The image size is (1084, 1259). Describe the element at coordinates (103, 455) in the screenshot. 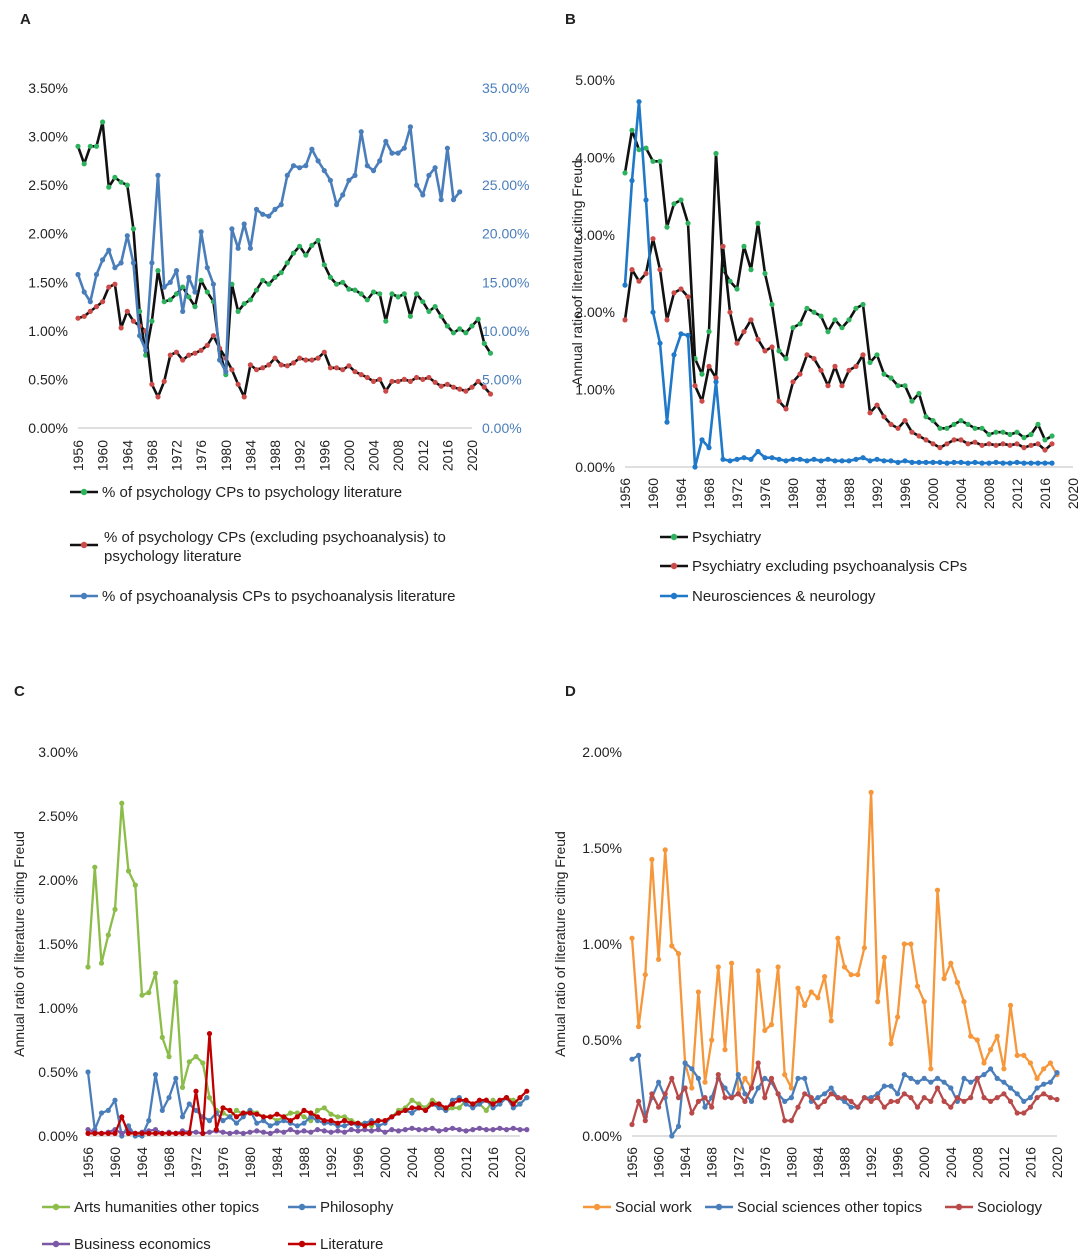

I see `x-tick-label: 1960` at that location.